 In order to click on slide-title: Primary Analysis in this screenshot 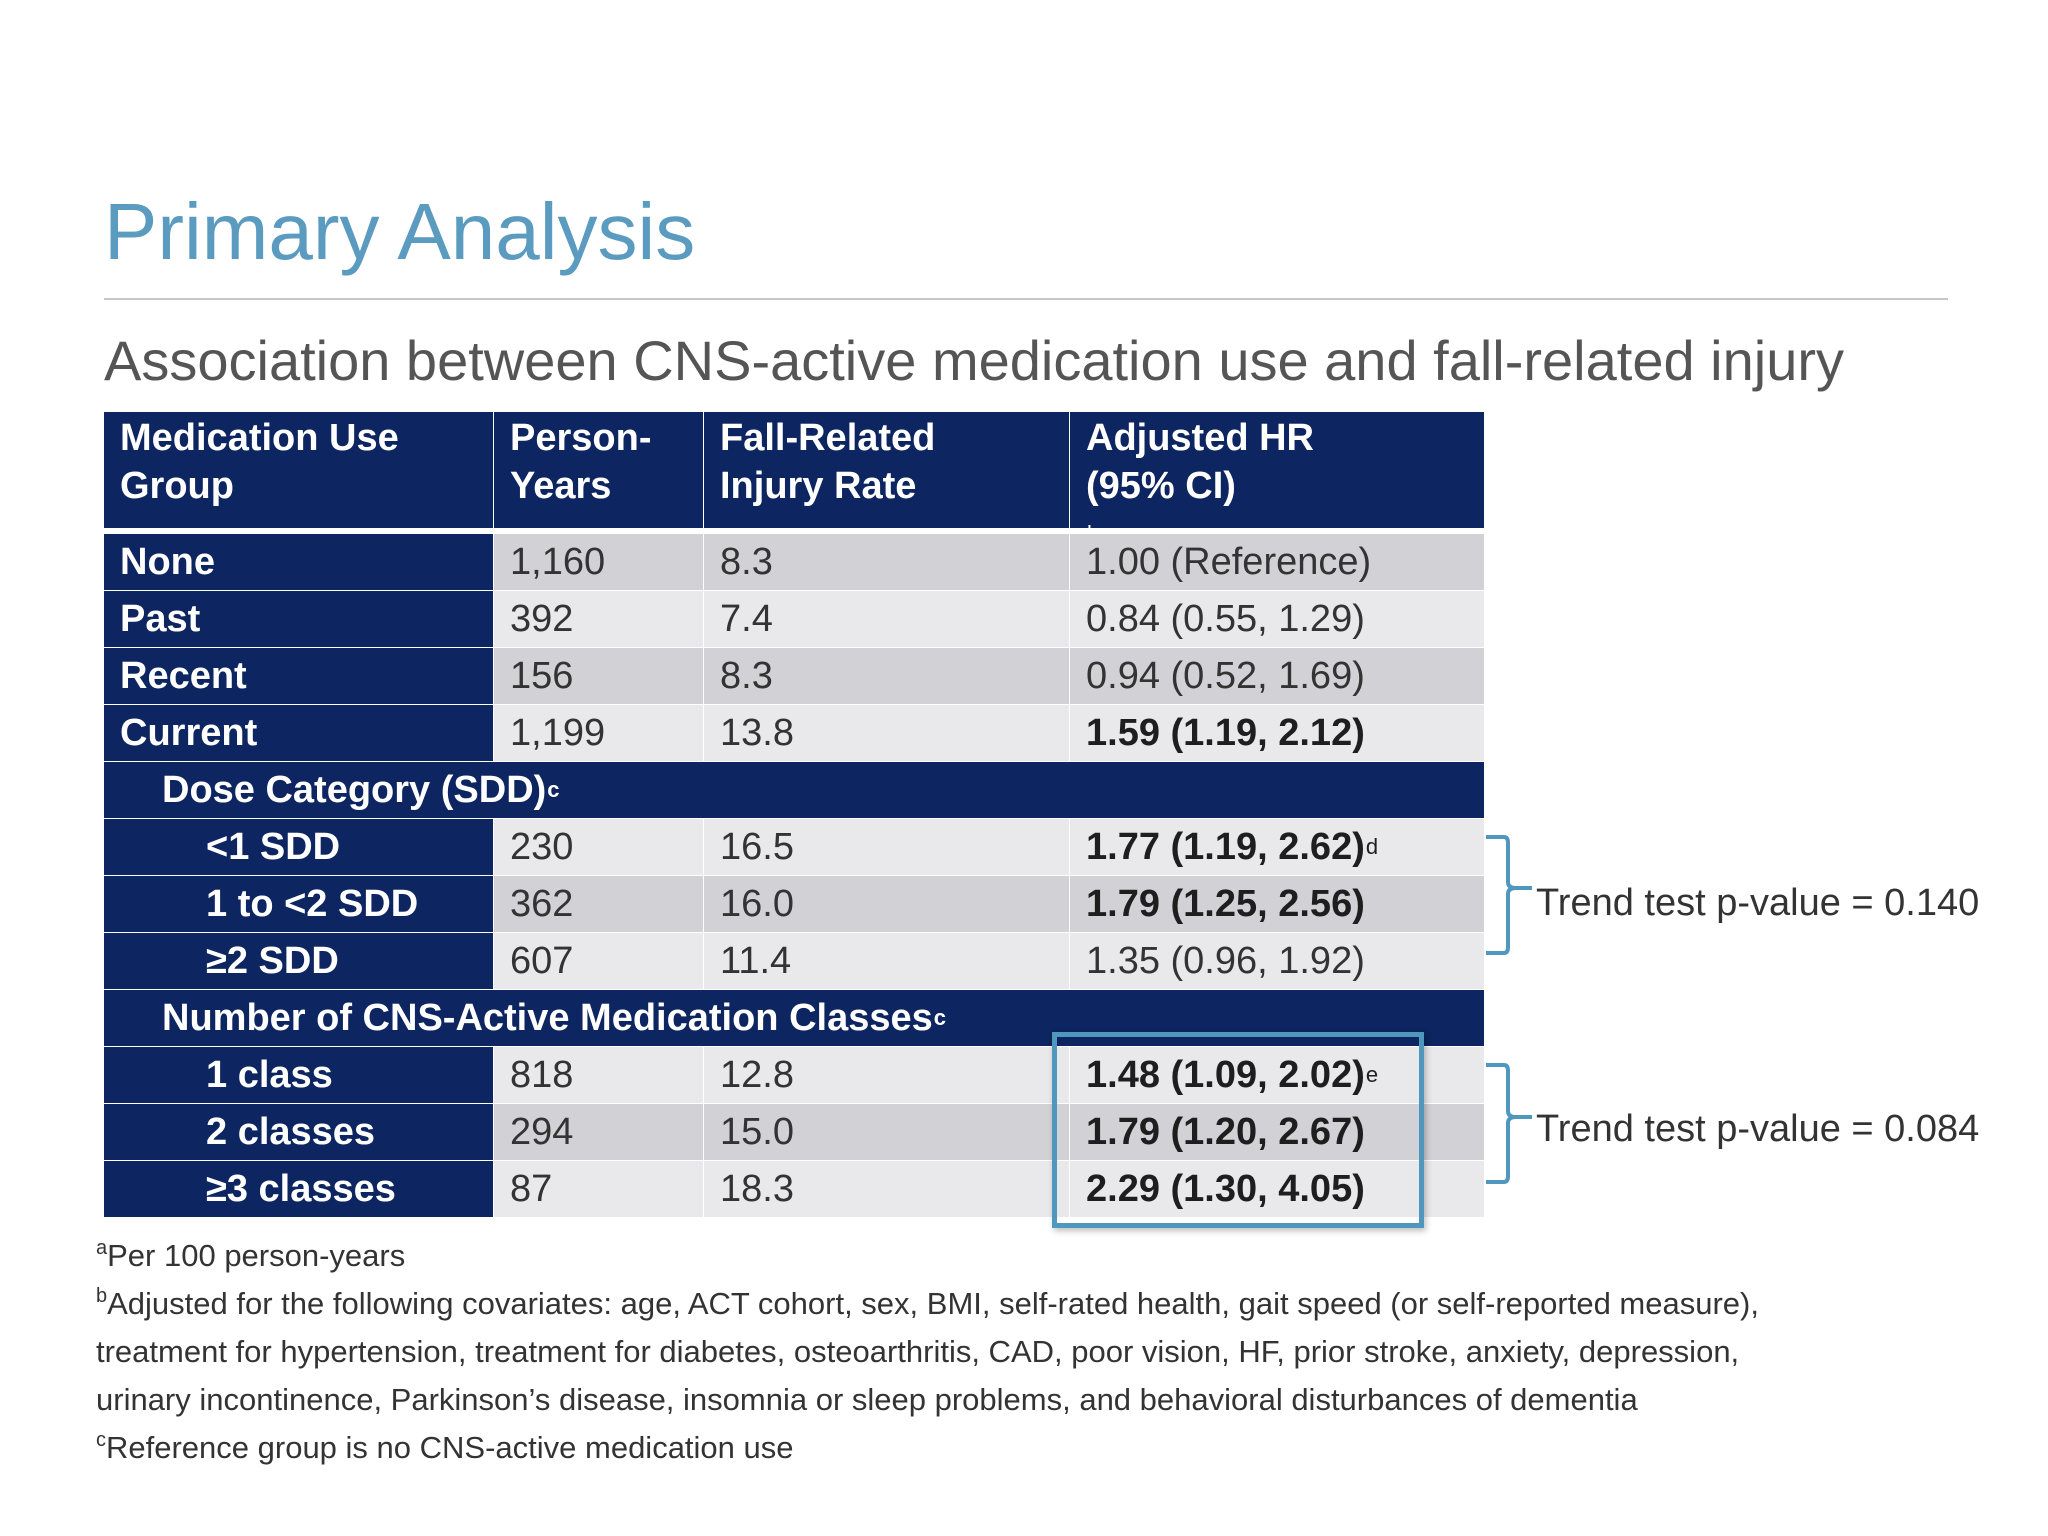, I will do `click(400, 231)`.